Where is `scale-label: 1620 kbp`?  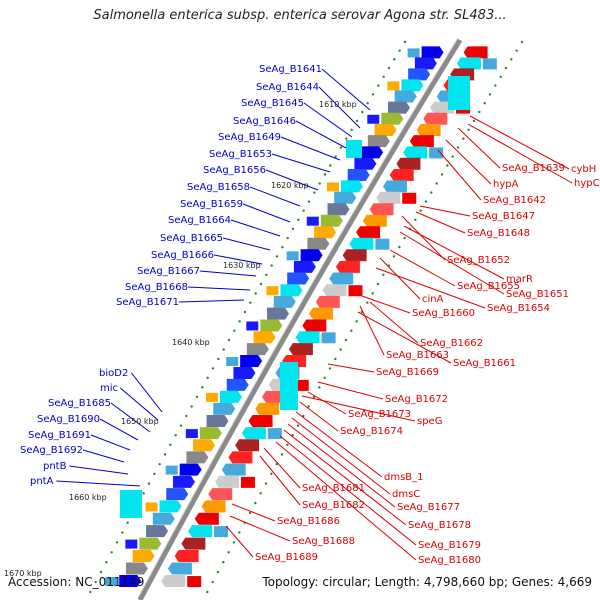
scale-label: 1620 kbp is located at coordinates (290, 185).